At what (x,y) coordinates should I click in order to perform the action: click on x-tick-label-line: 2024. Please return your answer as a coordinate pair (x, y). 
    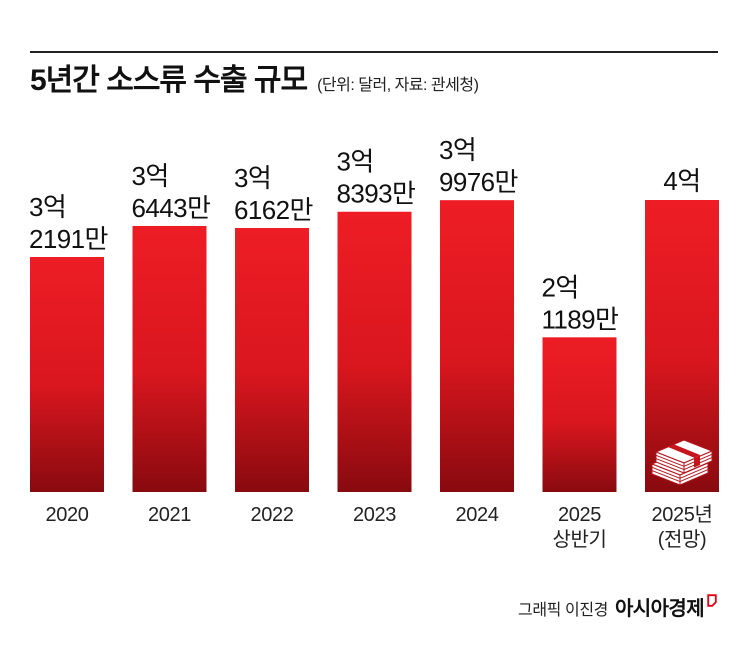
    Looking at the image, I should click on (477, 515).